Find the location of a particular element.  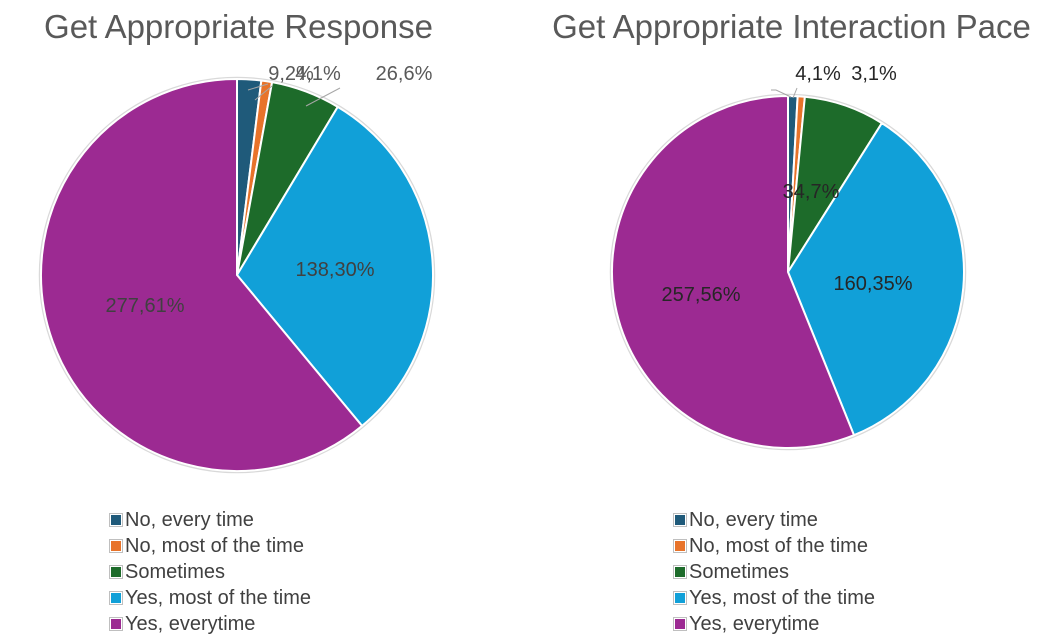

data-label: 3,1% is located at coordinates (874, 74).